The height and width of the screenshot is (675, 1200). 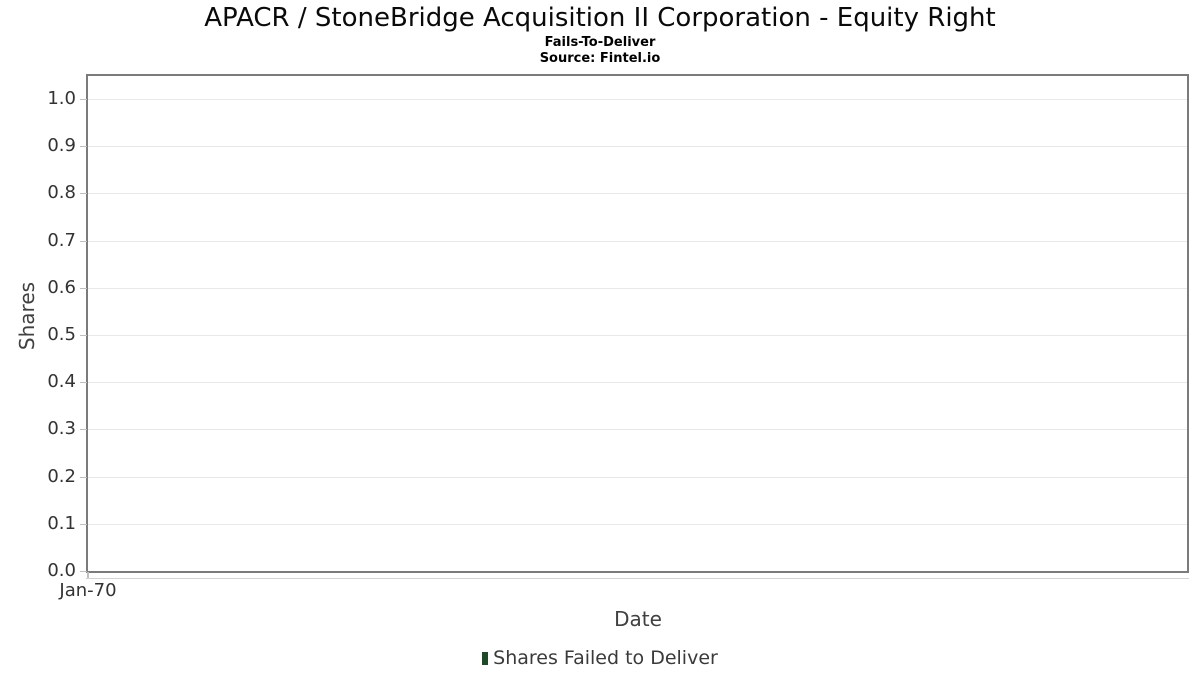 I want to click on x-tick-mark, so click(x=88, y=575).